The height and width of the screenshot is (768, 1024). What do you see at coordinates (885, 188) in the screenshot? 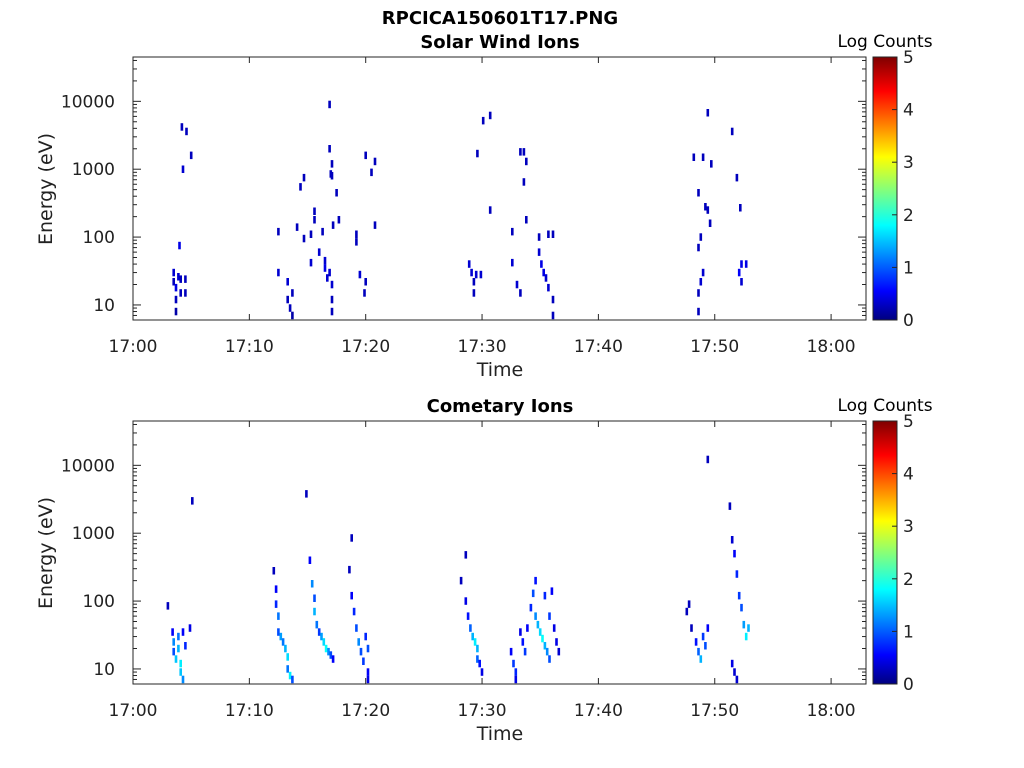
I see `colorbar-frame` at bounding box center [885, 188].